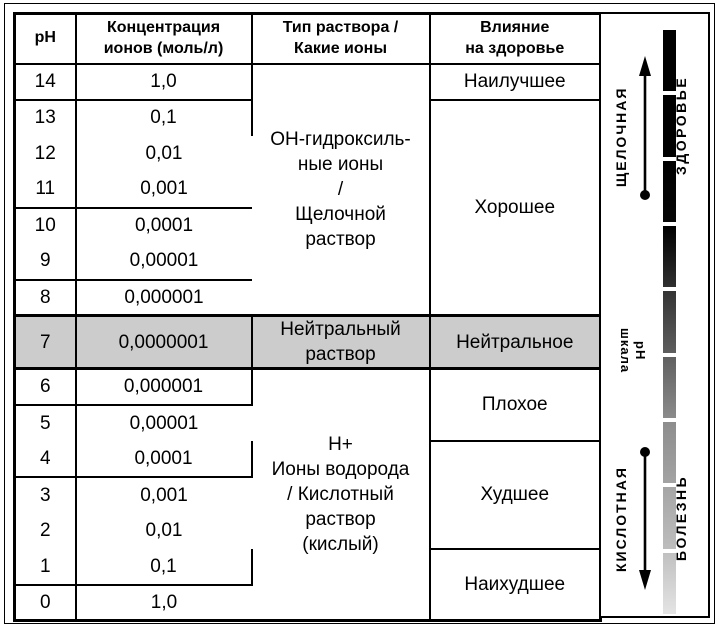 The width and height of the screenshot is (721, 634). What do you see at coordinates (45, 530) in the screenshot?
I see `ph-cell: 2` at bounding box center [45, 530].